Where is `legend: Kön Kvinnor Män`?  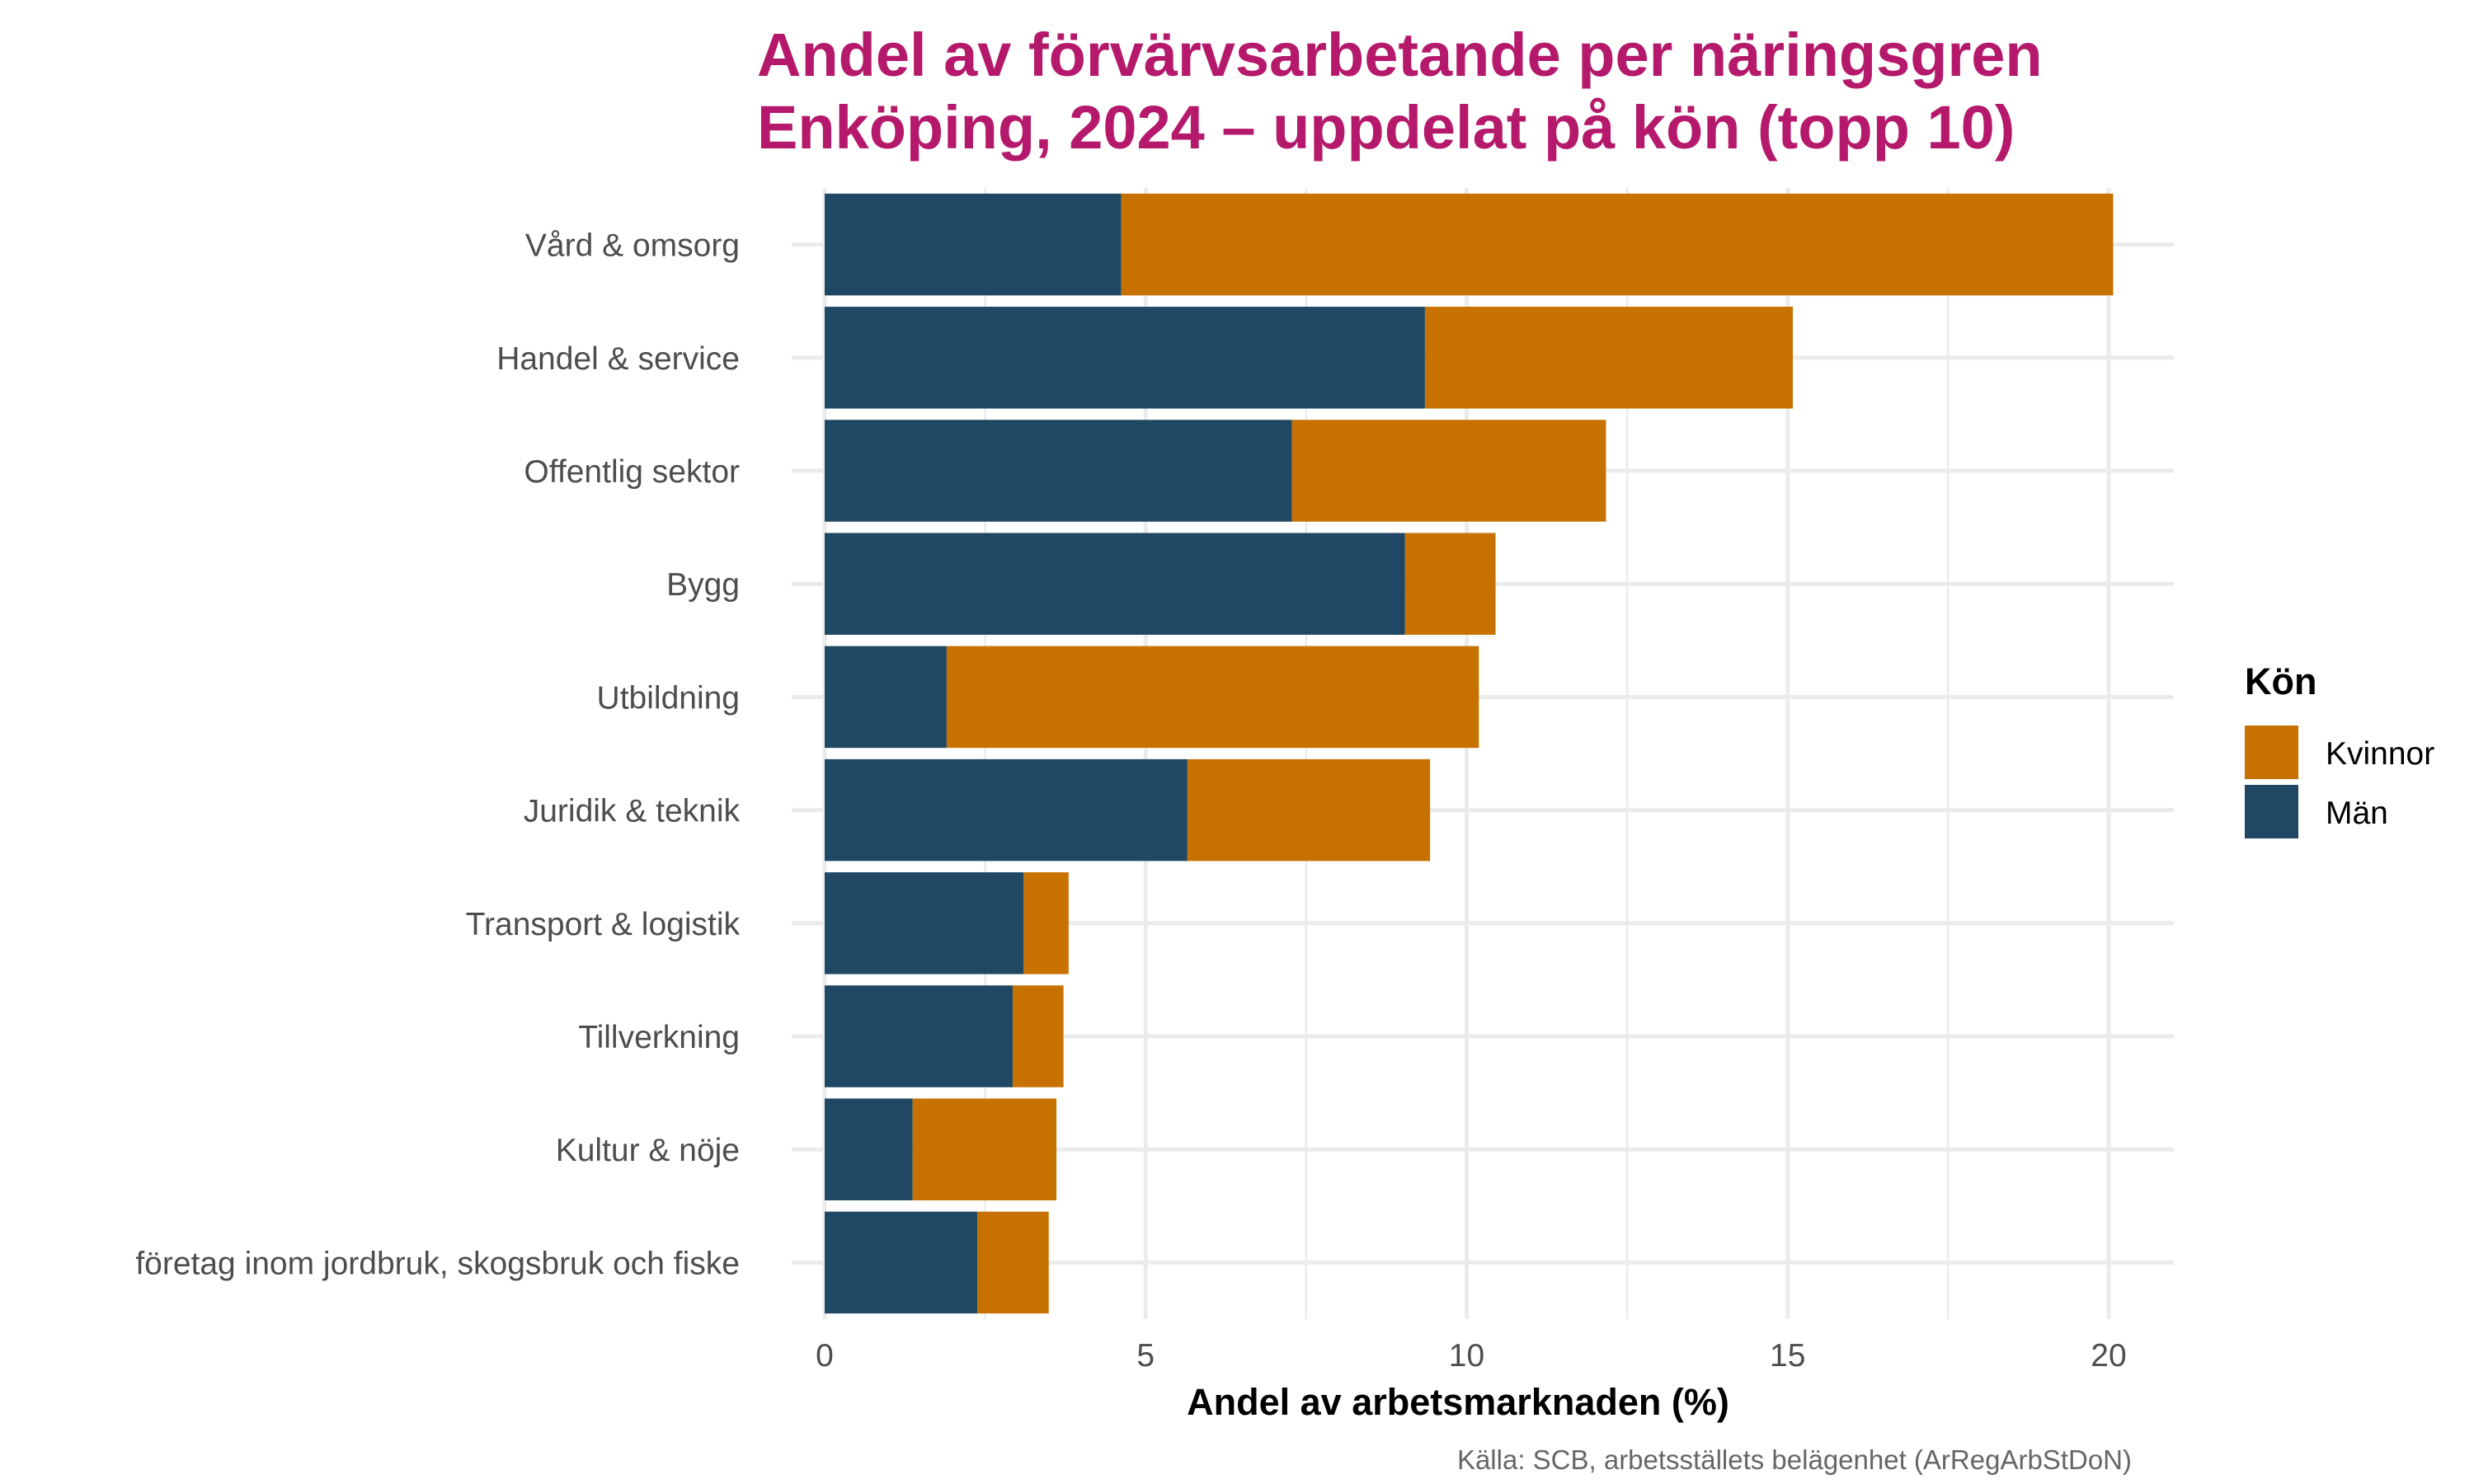
legend: Kön Kvinnor Män is located at coordinates (2339, 749).